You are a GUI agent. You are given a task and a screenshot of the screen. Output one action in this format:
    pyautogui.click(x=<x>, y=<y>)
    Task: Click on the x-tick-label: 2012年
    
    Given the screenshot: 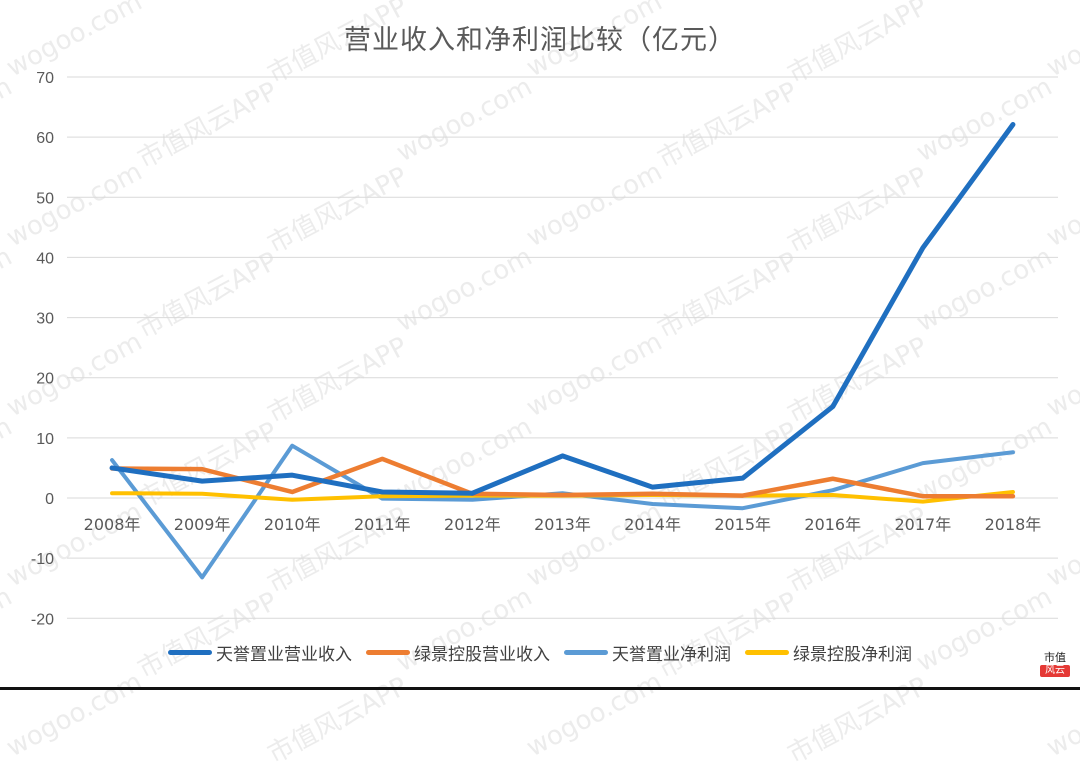 What is the action you would take?
    pyautogui.click(x=472, y=524)
    